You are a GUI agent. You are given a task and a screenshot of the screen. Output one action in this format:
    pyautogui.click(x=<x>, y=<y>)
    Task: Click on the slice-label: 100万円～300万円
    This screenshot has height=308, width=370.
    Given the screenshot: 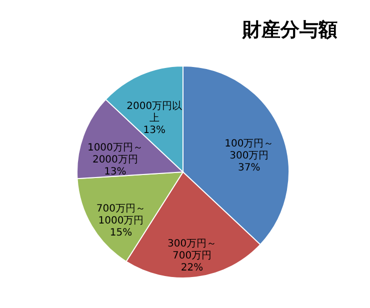 What is the action you would take?
    pyautogui.click(x=249, y=150)
    